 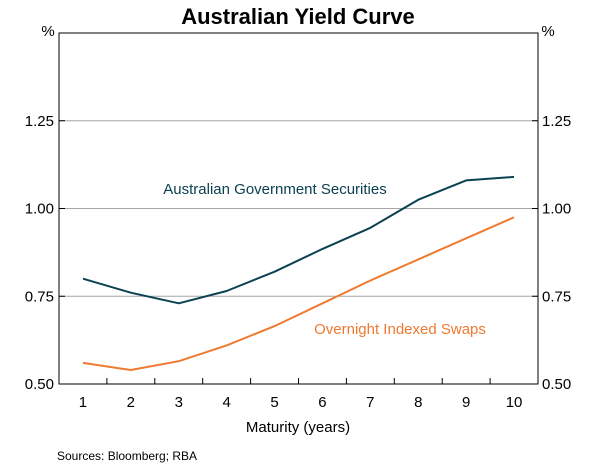 I want to click on x-tick-label: 10, so click(x=514, y=402).